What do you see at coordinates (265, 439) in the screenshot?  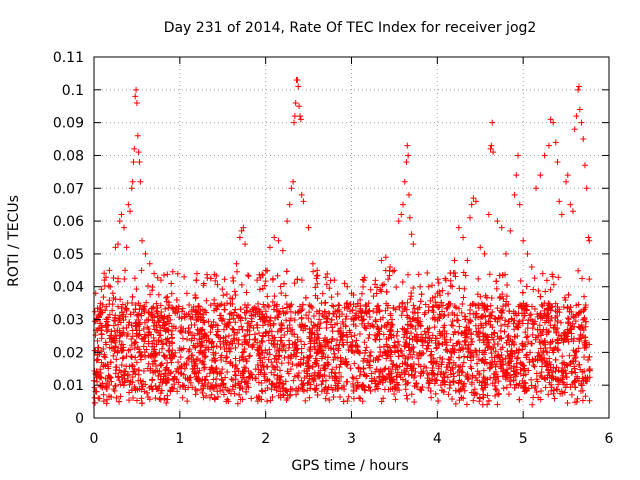 I see `x-tick-label: 2` at bounding box center [265, 439].